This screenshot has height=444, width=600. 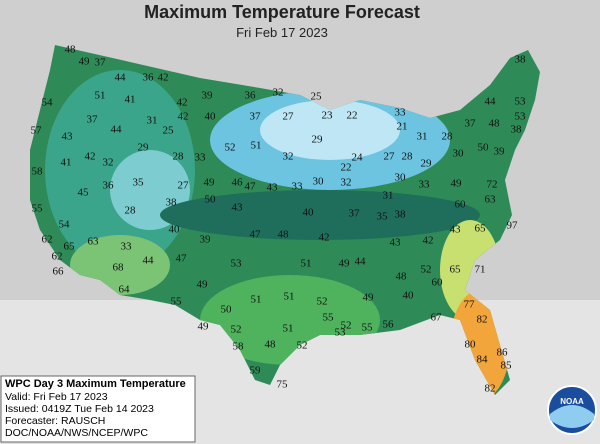 I want to click on temperature: 97, so click(x=513, y=226).